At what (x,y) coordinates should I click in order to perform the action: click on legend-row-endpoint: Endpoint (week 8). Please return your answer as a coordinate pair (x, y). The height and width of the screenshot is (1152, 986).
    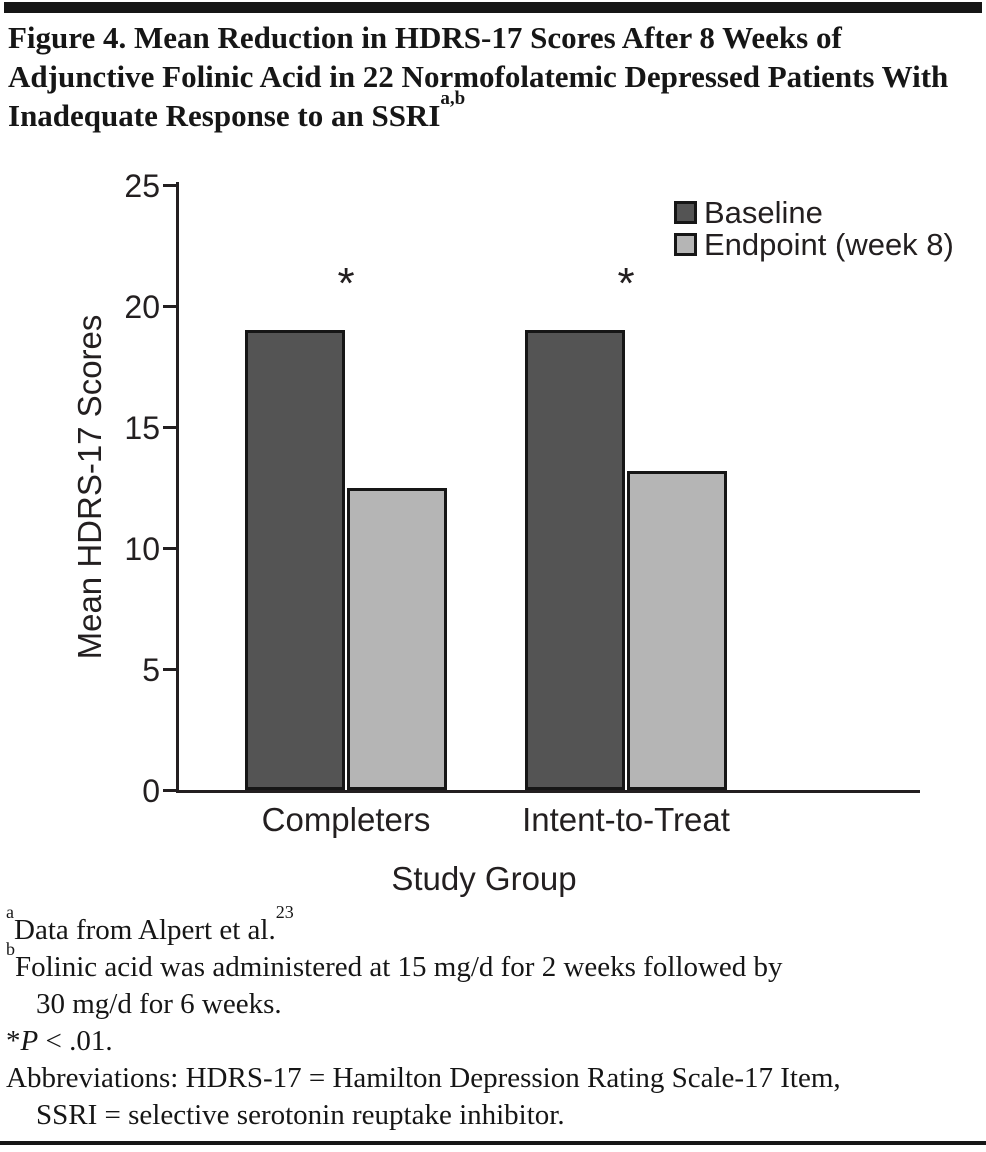
    Looking at the image, I should click on (814, 244).